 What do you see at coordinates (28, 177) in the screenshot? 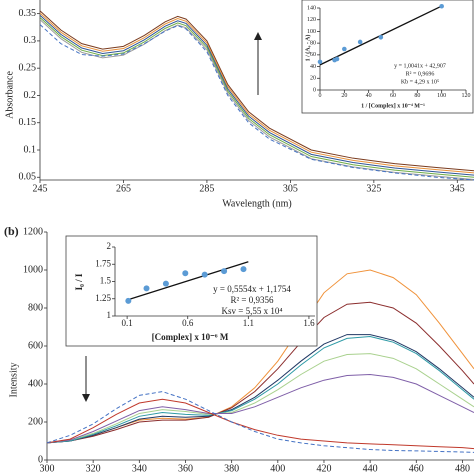
I see `y-tick-label: 0.05` at bounding box center [28, 177].